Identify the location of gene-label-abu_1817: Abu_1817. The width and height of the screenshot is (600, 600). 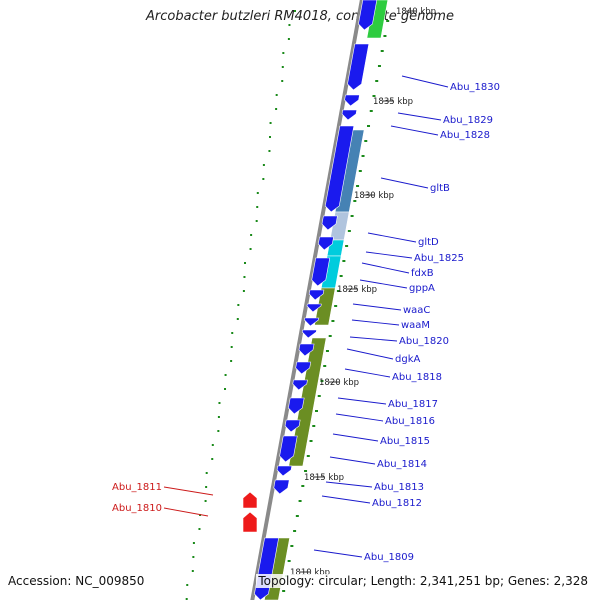
(413, 404).